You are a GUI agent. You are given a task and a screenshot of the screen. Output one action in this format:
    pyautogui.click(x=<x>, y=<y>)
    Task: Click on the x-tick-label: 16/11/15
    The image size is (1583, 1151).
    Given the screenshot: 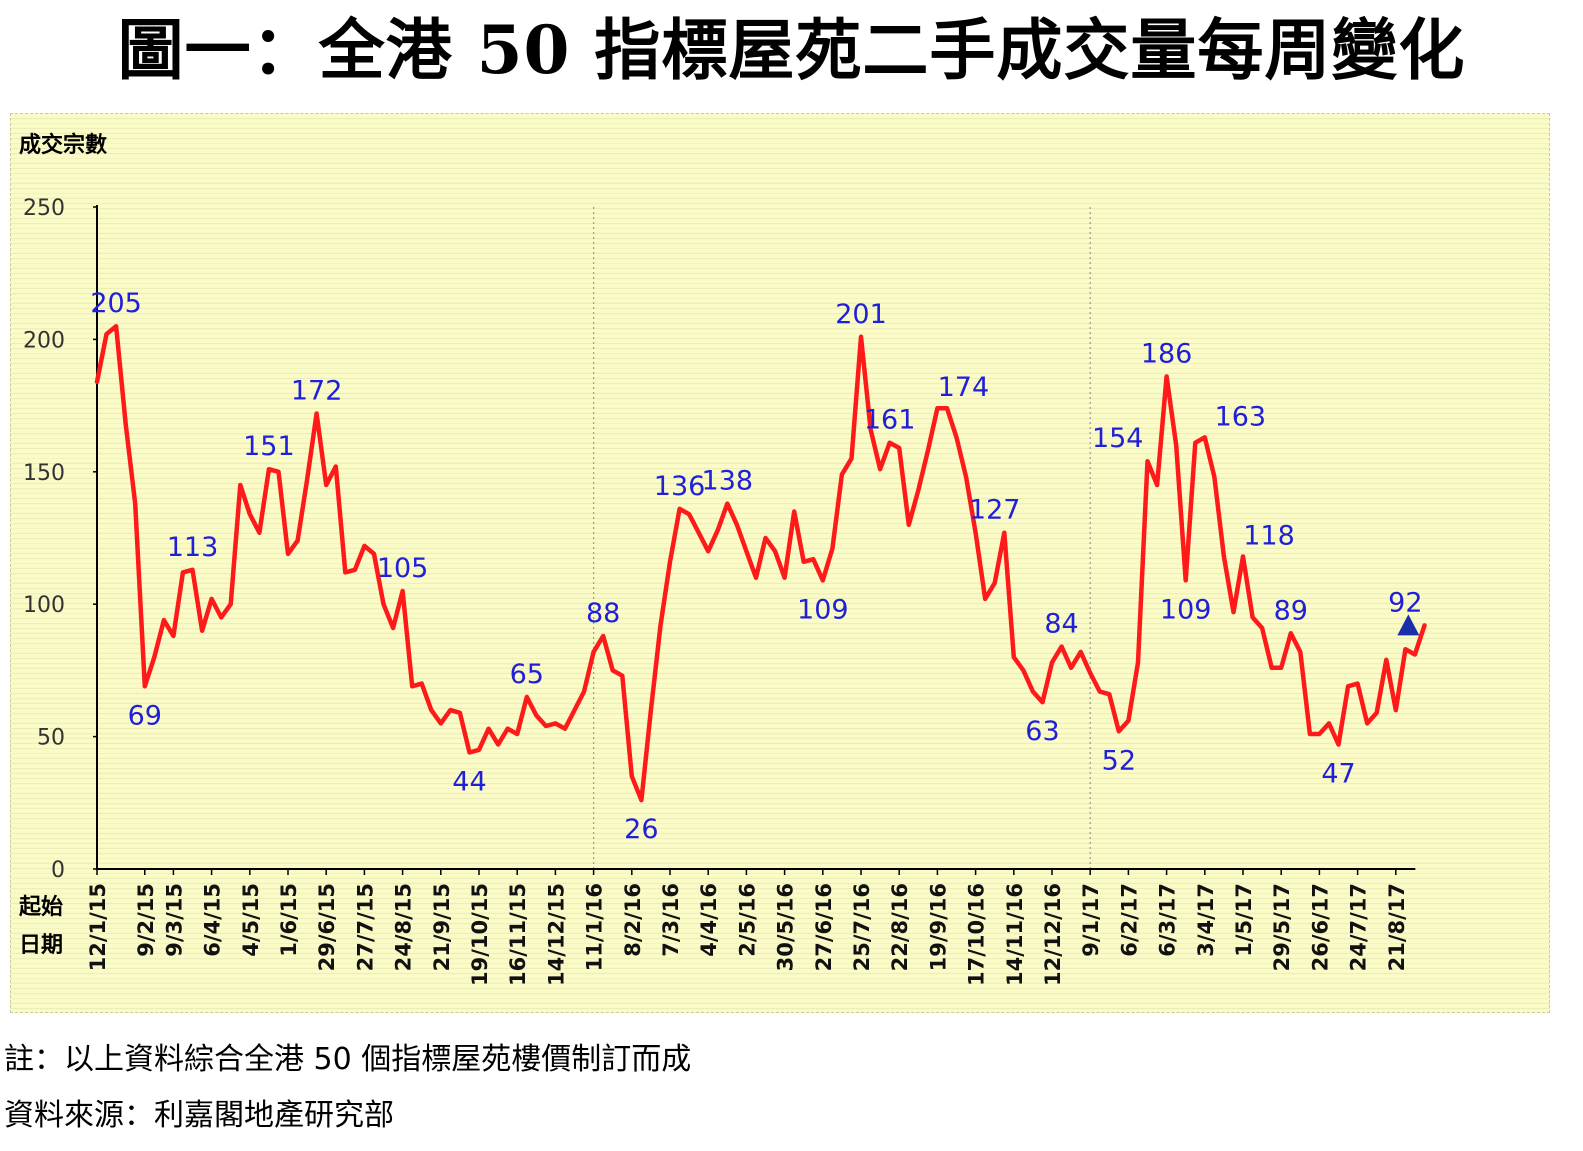 What is the action you would take?
    pyautogui.click(x=518, y=934)
    